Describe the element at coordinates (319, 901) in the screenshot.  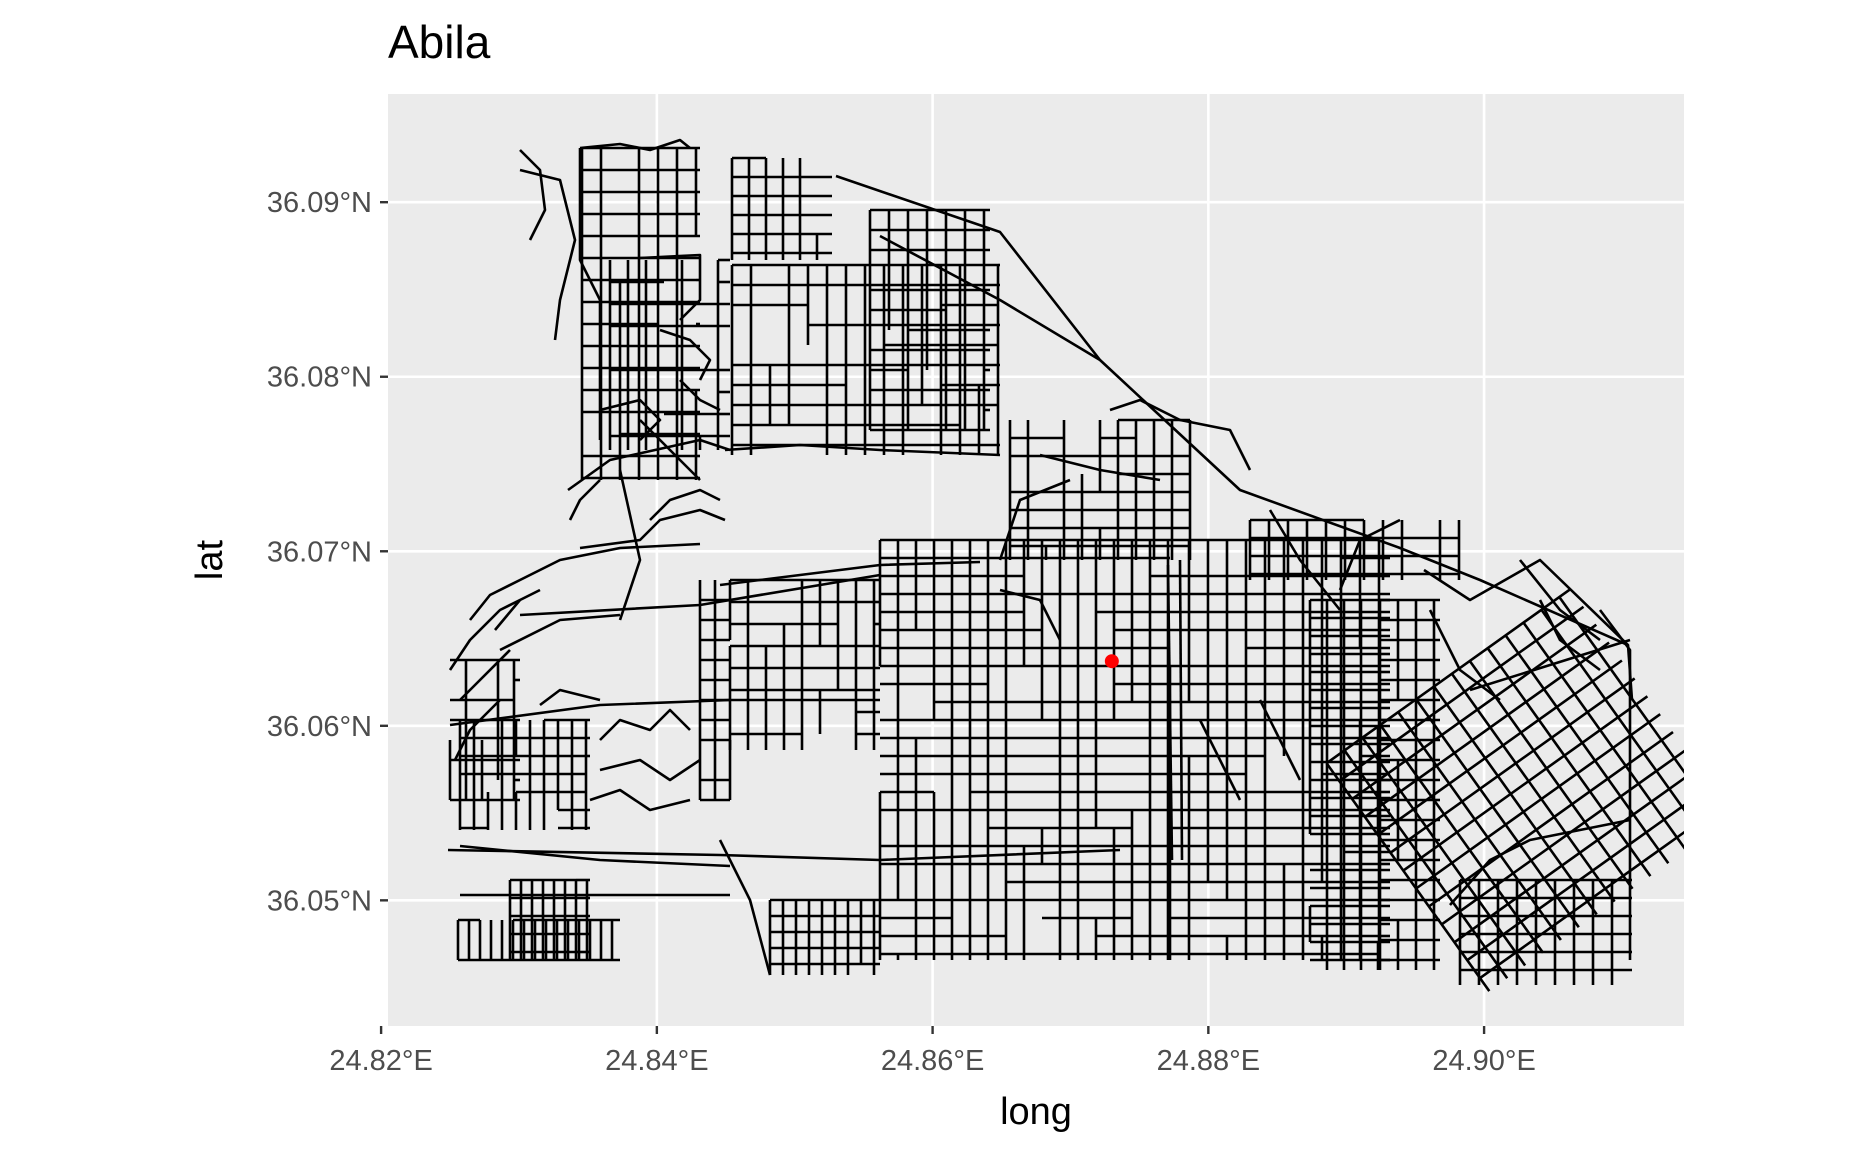
I see `y-tick-label: 36.05°N` at that location.